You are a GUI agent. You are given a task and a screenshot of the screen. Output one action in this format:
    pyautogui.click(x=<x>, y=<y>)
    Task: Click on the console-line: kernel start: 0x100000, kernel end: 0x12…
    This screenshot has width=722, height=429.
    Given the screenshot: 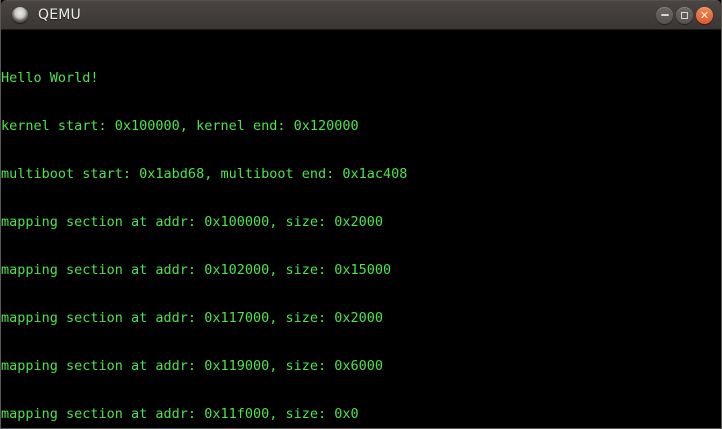 What is the action you would take?
    pyautogui.click(x=180, y=126)
    